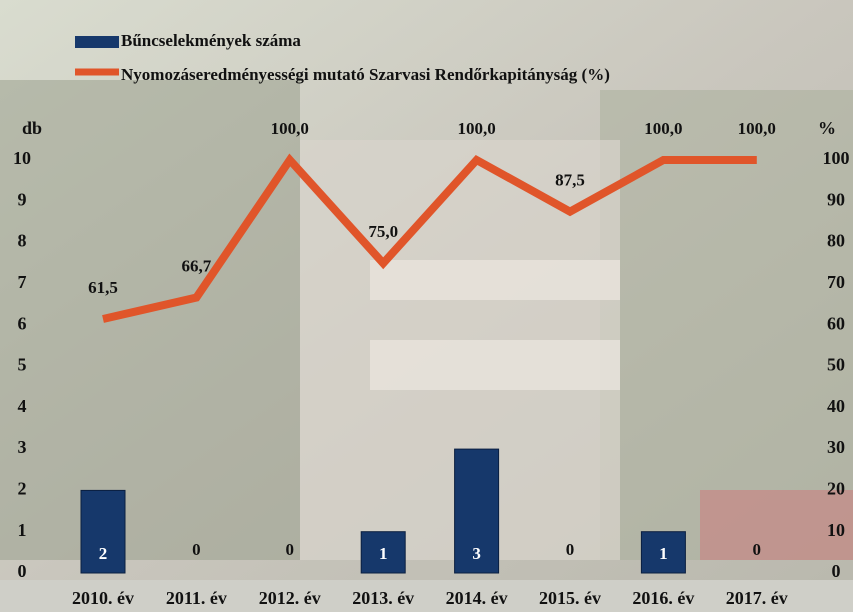  I want to click on x-tick-label: 2015. év, so click(570, 598).